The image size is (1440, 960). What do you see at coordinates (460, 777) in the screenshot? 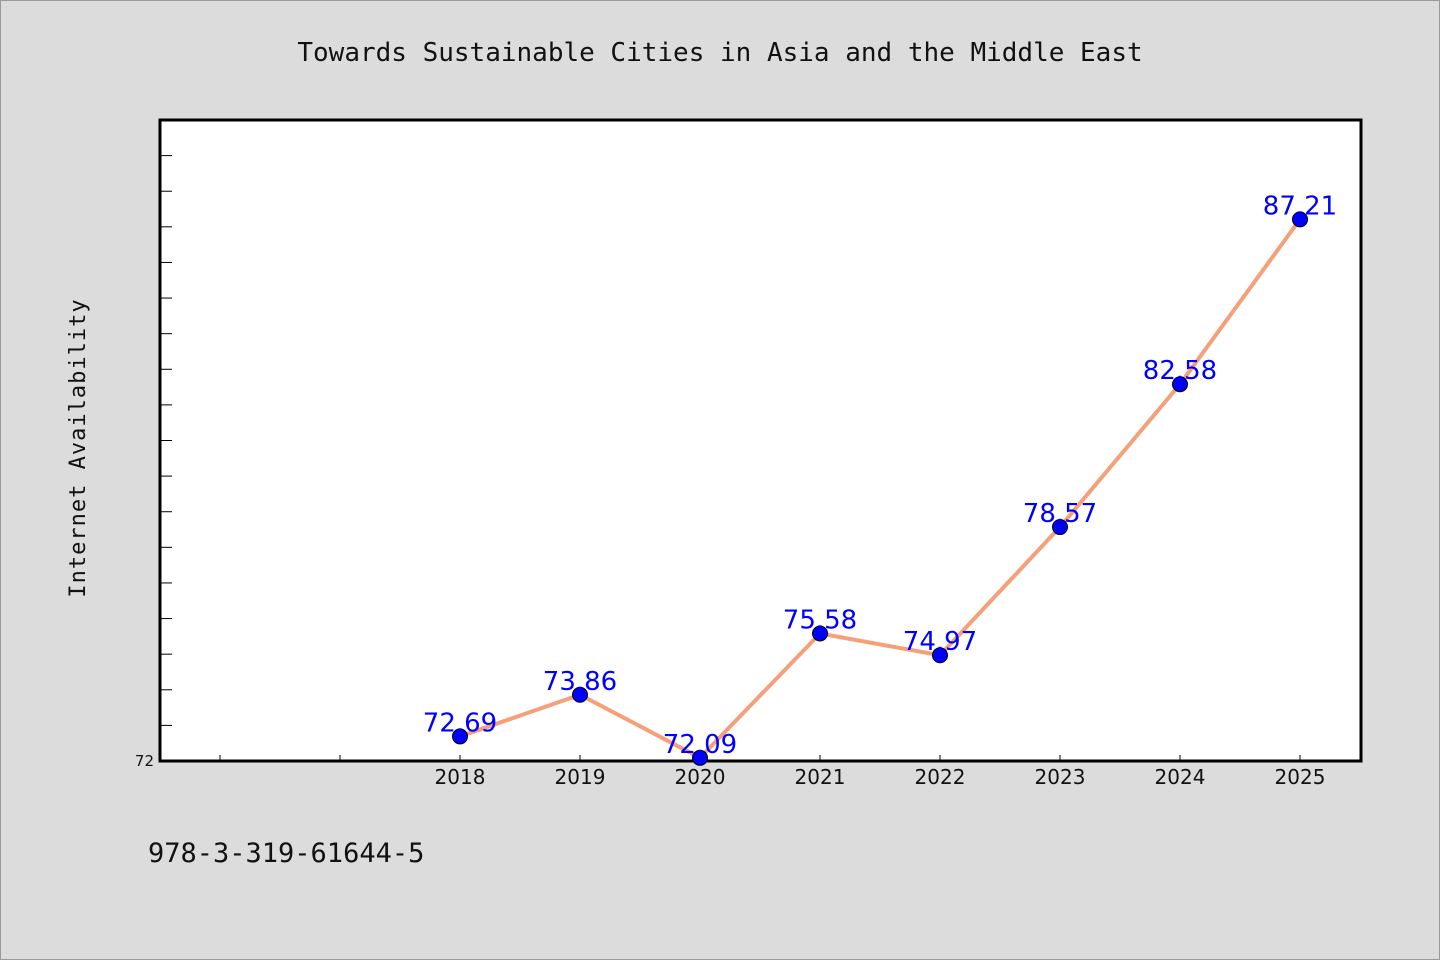
I see `x-tick-label: 2018` at bounding box center [460, 777].